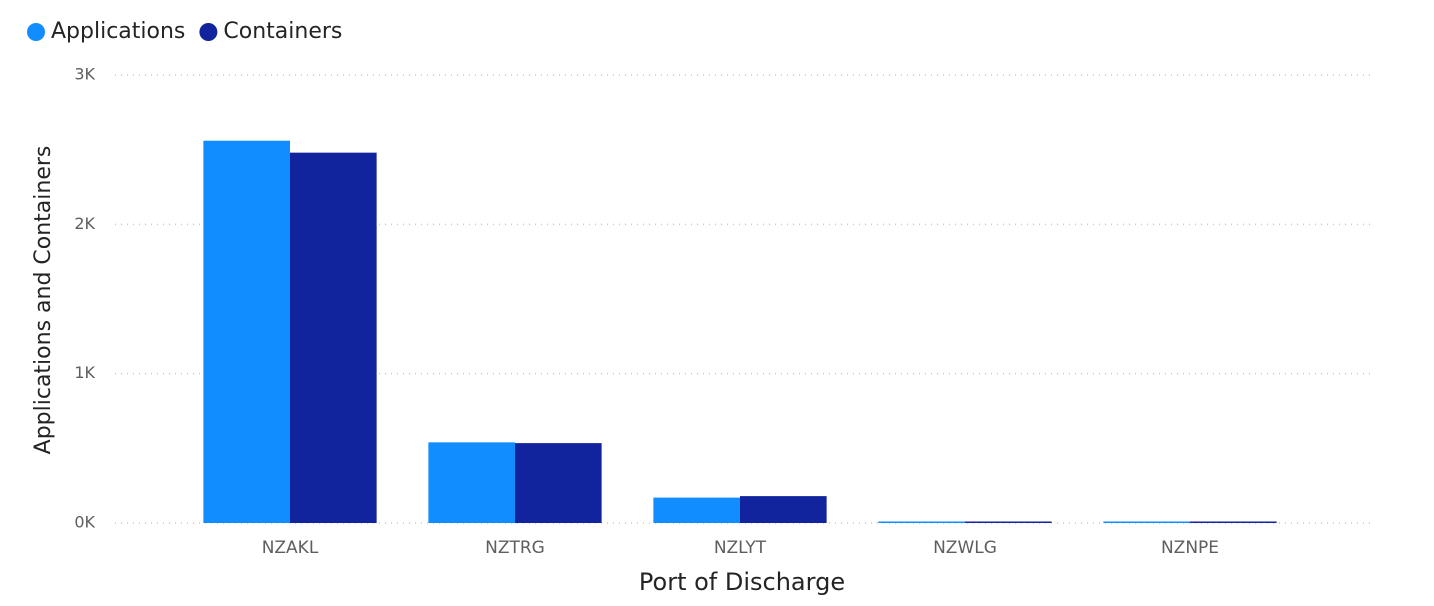 The image size is (1434, 606). Describe the element at coordinates (43, 300) in the screenshot. I see `y-axis-title: Applications and Containers` at that location.